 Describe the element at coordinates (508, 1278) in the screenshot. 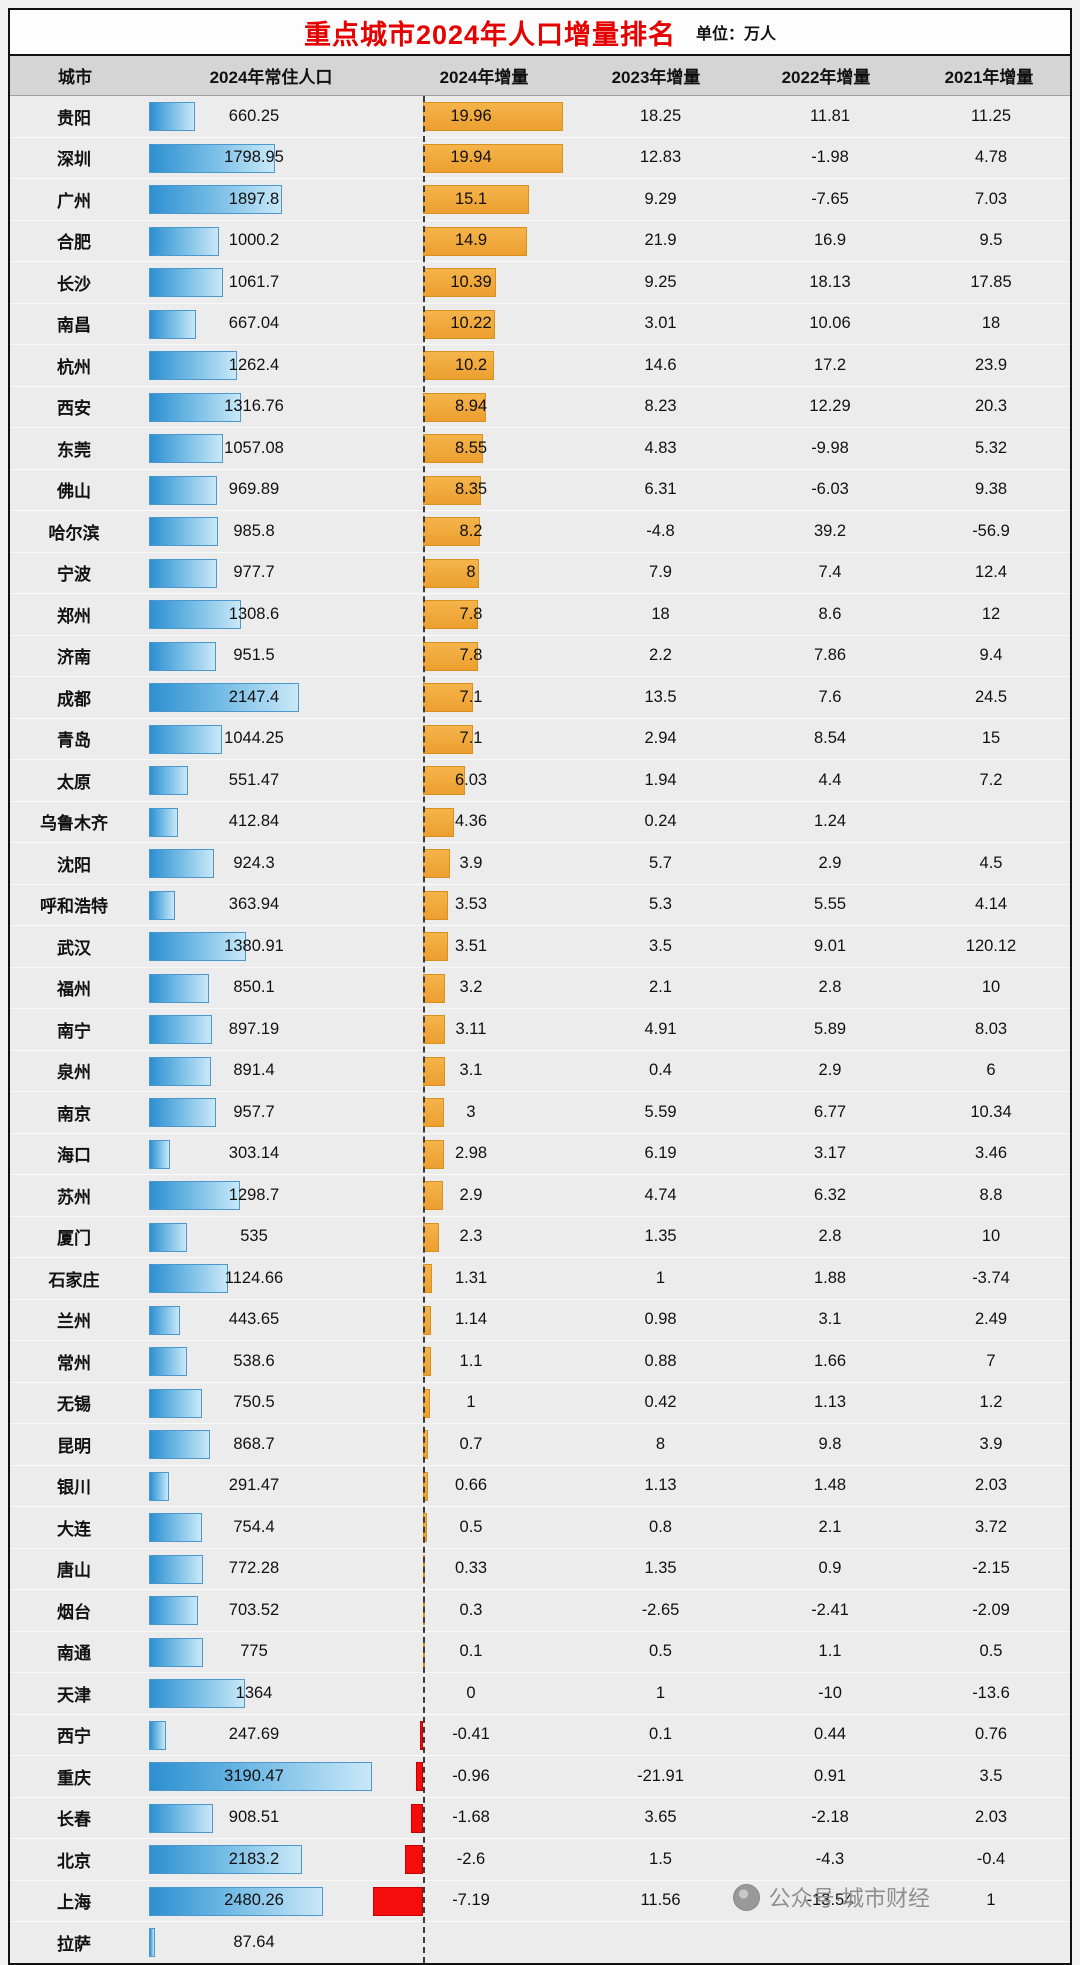

I see `increment-2024-cell: 1.31` at that location.